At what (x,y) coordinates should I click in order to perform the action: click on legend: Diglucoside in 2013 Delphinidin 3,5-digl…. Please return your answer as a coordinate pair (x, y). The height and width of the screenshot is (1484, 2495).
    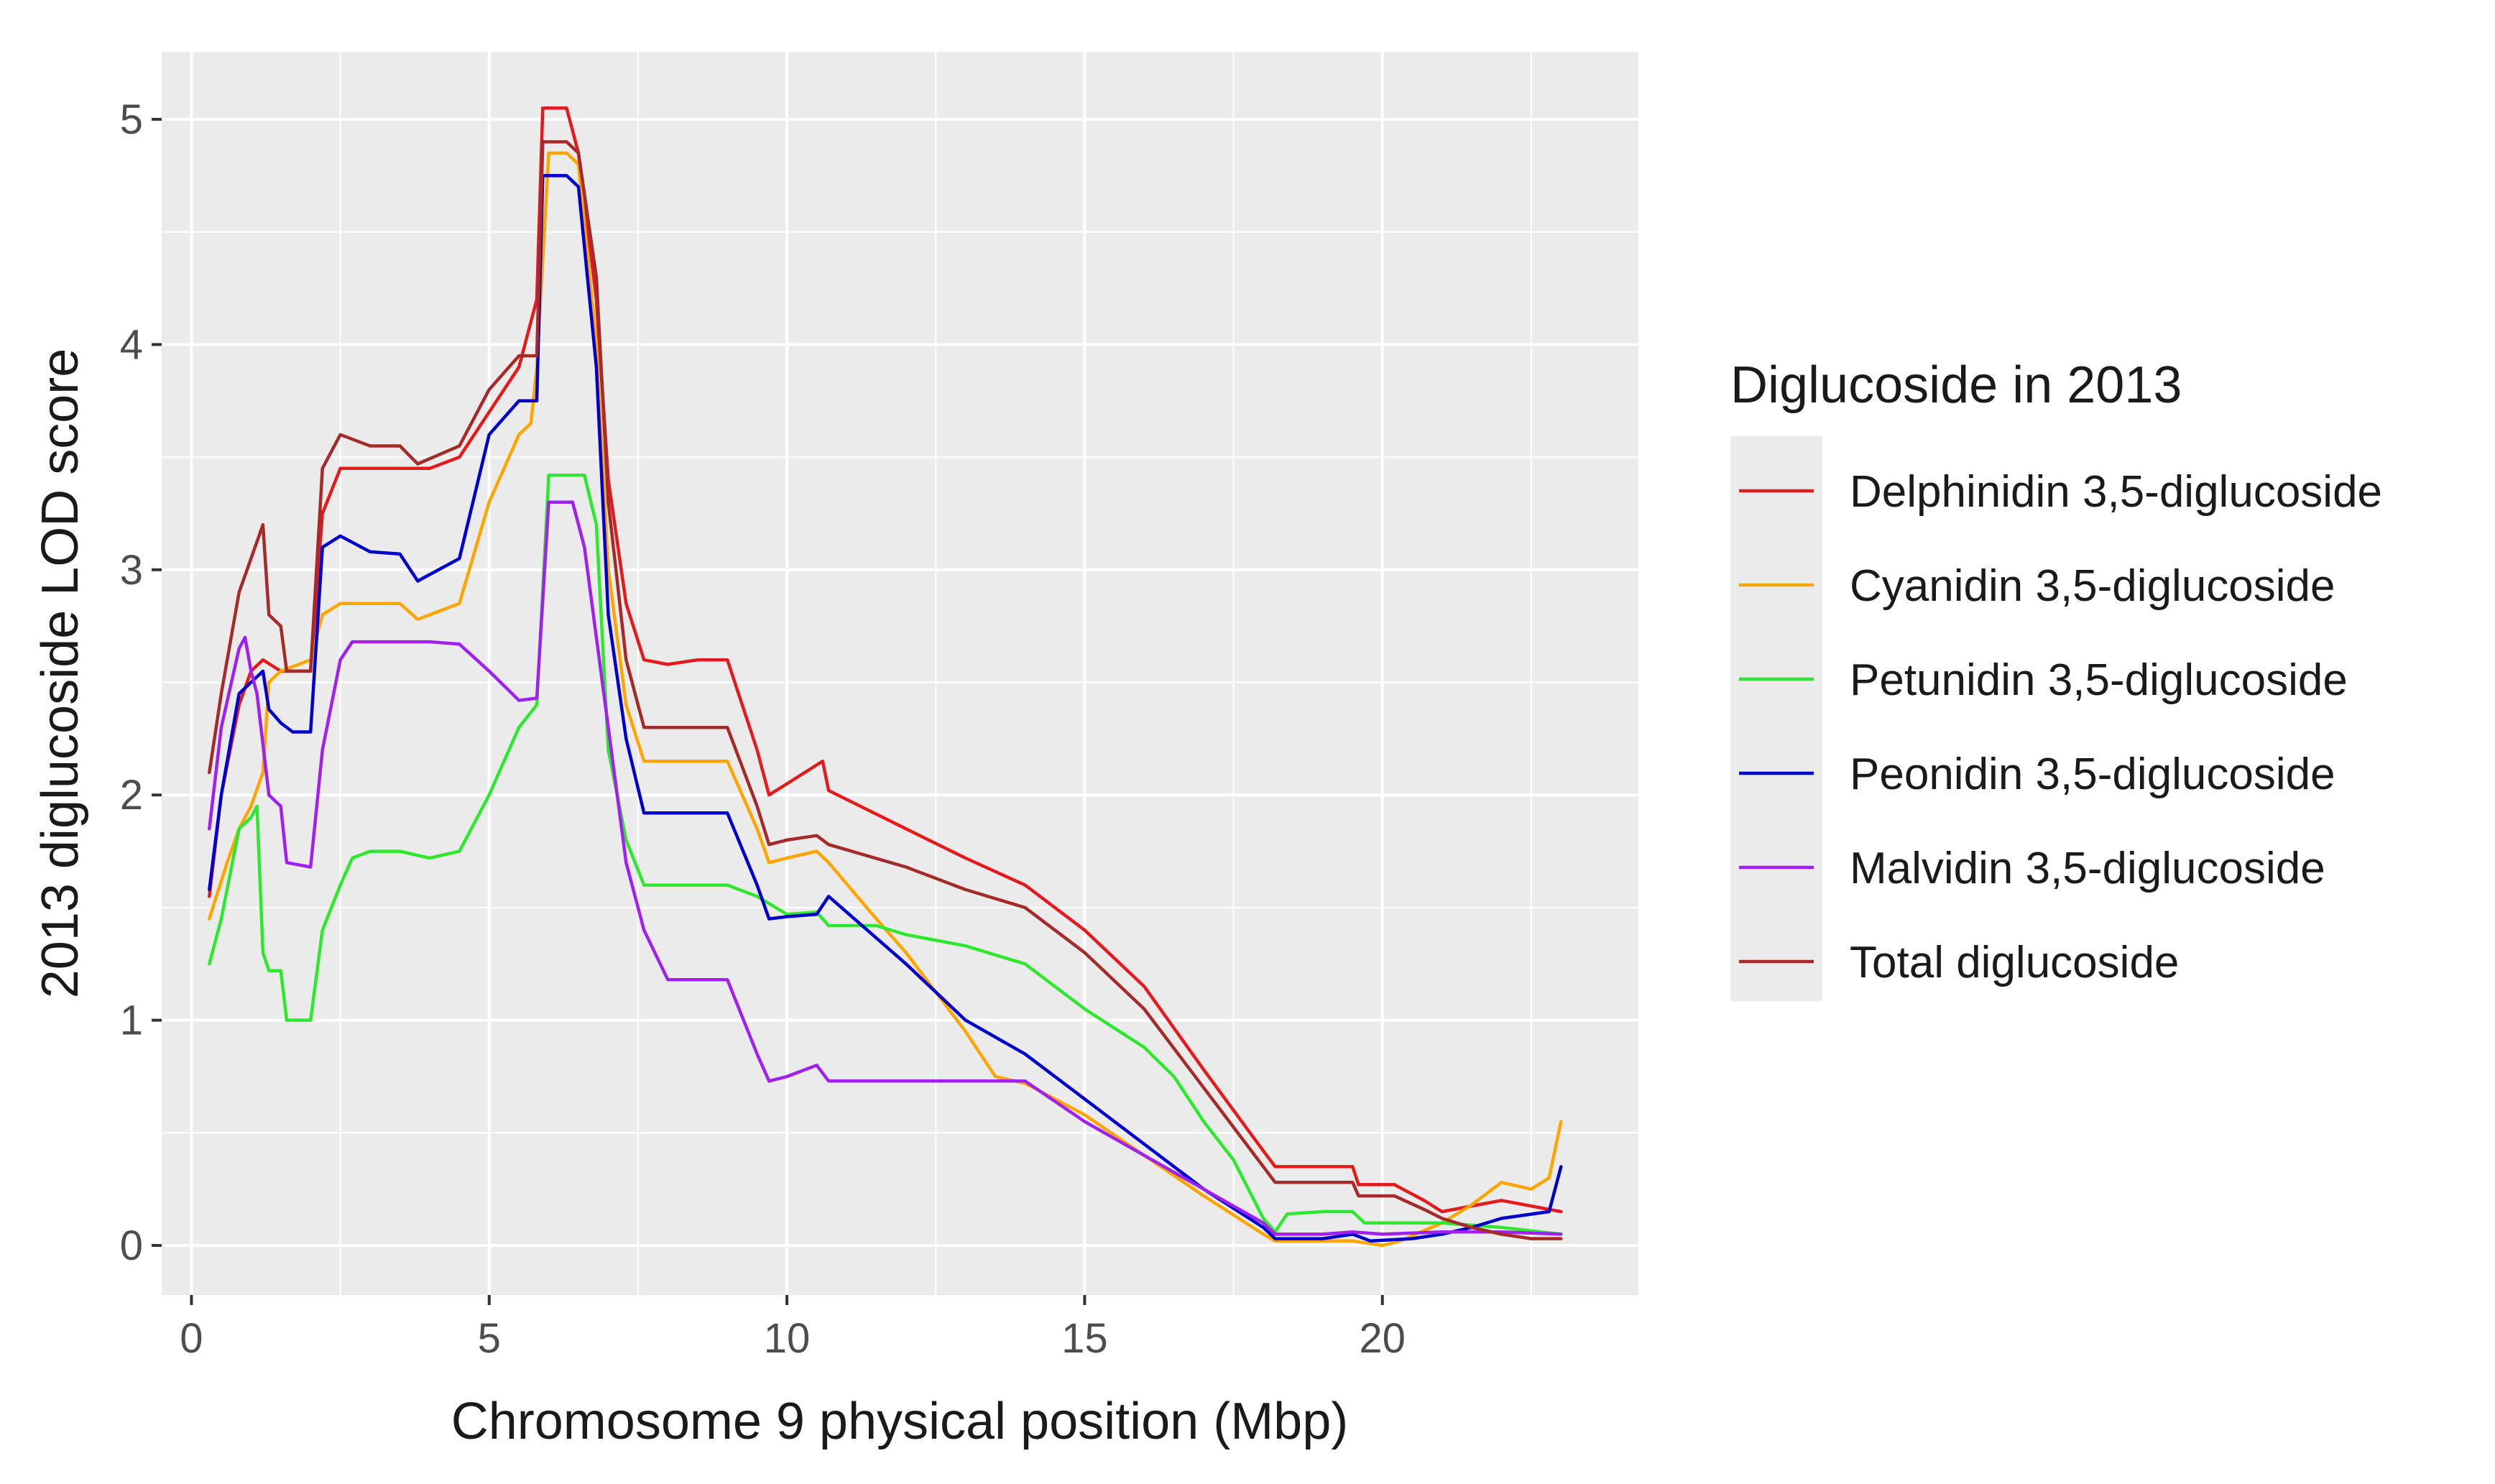
    Looking at the image, I should click on (2056, 679).